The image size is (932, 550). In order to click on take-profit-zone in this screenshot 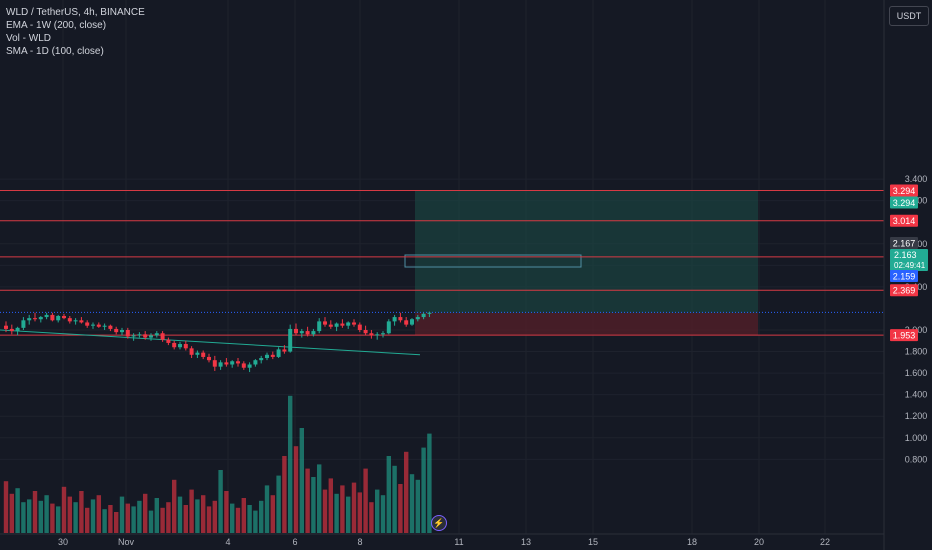, I will do `click(586, 251)`.